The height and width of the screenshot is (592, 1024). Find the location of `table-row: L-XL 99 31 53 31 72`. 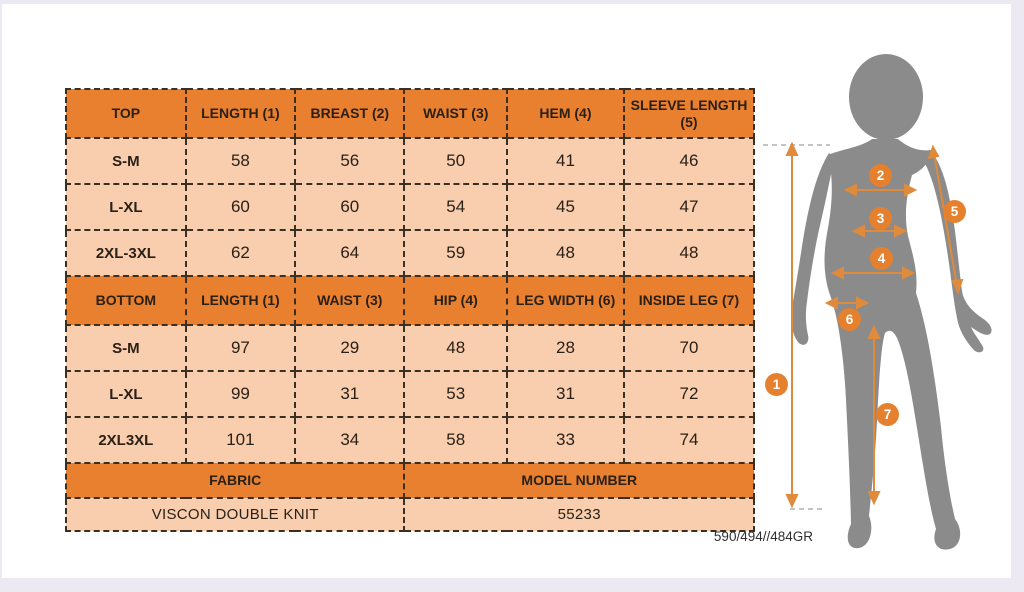

table-row: L-XL 99 31 53 31 72 is located at coordinates (410, 394).